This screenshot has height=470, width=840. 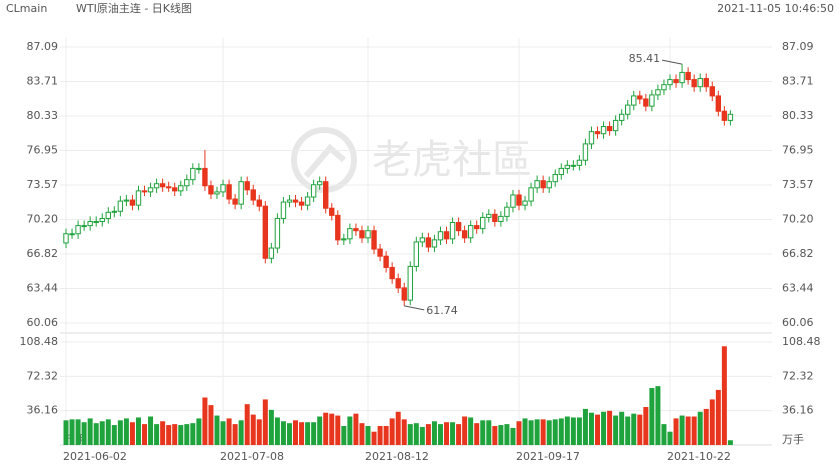 I want to click on x-tick-label: 2021-06-02, so click(x=95, y=456).